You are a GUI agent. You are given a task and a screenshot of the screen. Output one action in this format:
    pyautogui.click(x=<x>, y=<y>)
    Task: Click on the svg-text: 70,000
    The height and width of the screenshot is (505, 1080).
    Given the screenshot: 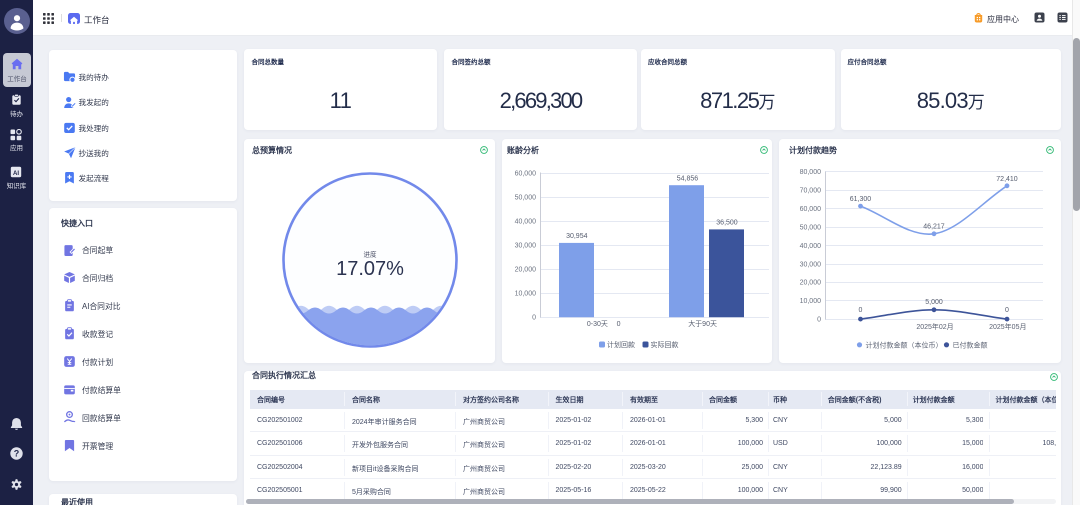 What is the action you would take?
    pyautogui.click(x=811, y=191)
    